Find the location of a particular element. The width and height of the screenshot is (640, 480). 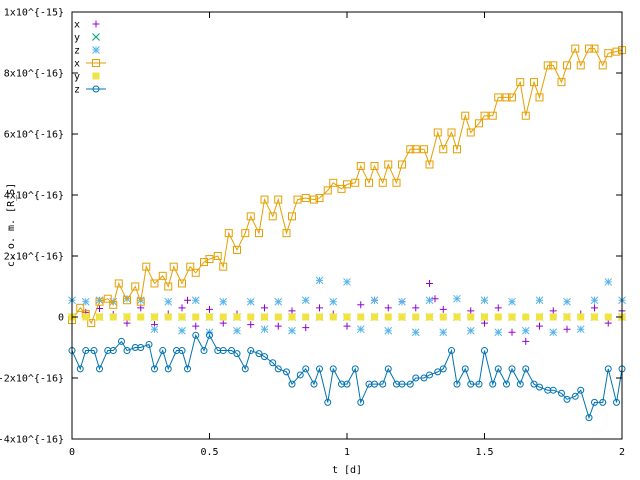

legend-label: x is located at coordinates (77, 64).